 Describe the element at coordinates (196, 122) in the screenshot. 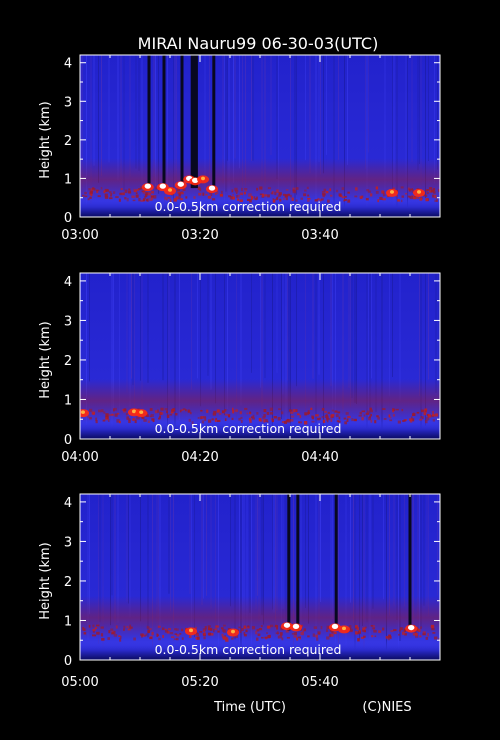

I see `signal-dropout` at that location.